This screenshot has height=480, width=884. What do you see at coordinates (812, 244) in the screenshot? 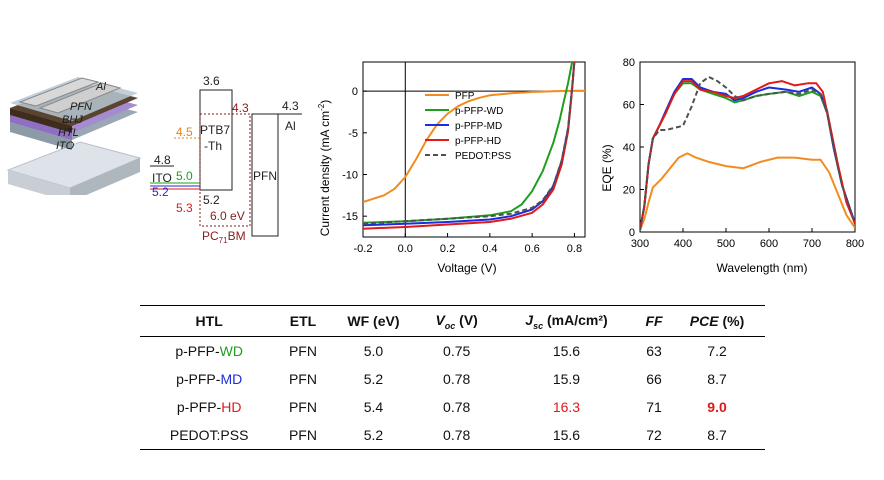
I see `x-tick-label: 700` at bounding box center [812, 244].